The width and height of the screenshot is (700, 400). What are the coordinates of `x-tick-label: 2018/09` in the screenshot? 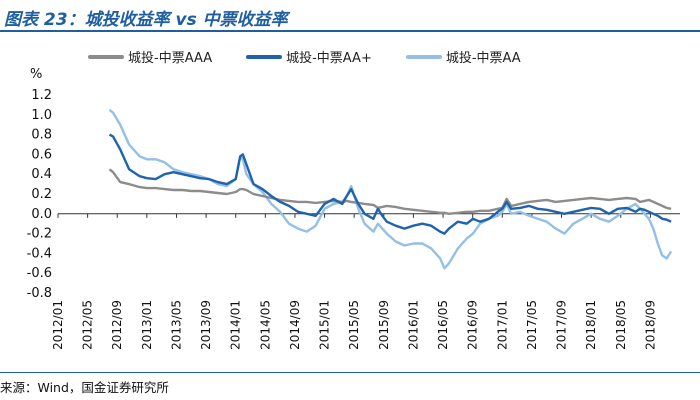 It's located at (650, 325).